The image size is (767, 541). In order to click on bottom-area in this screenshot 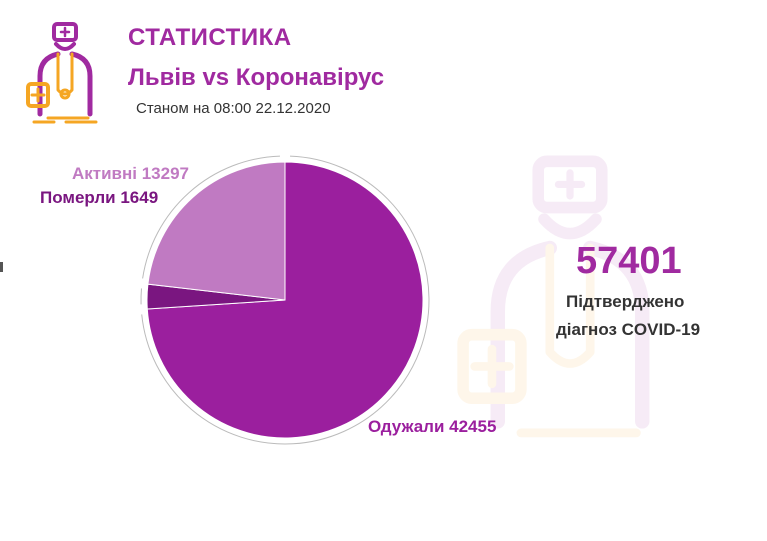, I will do `click(383, 505)`.